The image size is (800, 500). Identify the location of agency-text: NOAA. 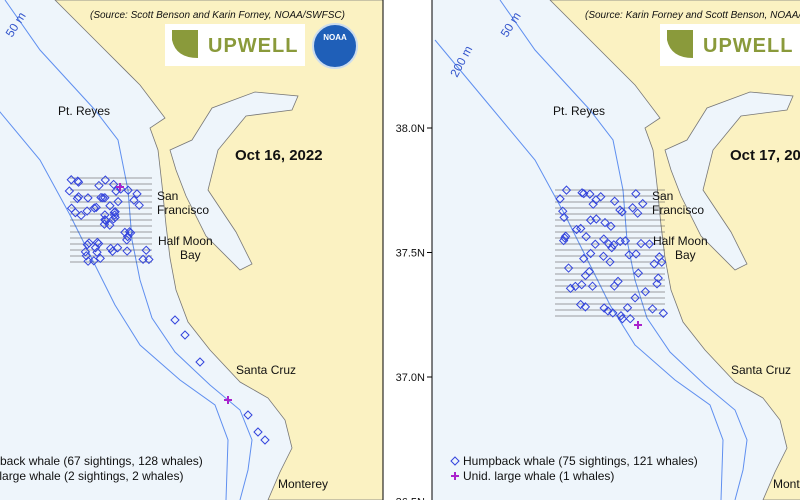
(335, 37).